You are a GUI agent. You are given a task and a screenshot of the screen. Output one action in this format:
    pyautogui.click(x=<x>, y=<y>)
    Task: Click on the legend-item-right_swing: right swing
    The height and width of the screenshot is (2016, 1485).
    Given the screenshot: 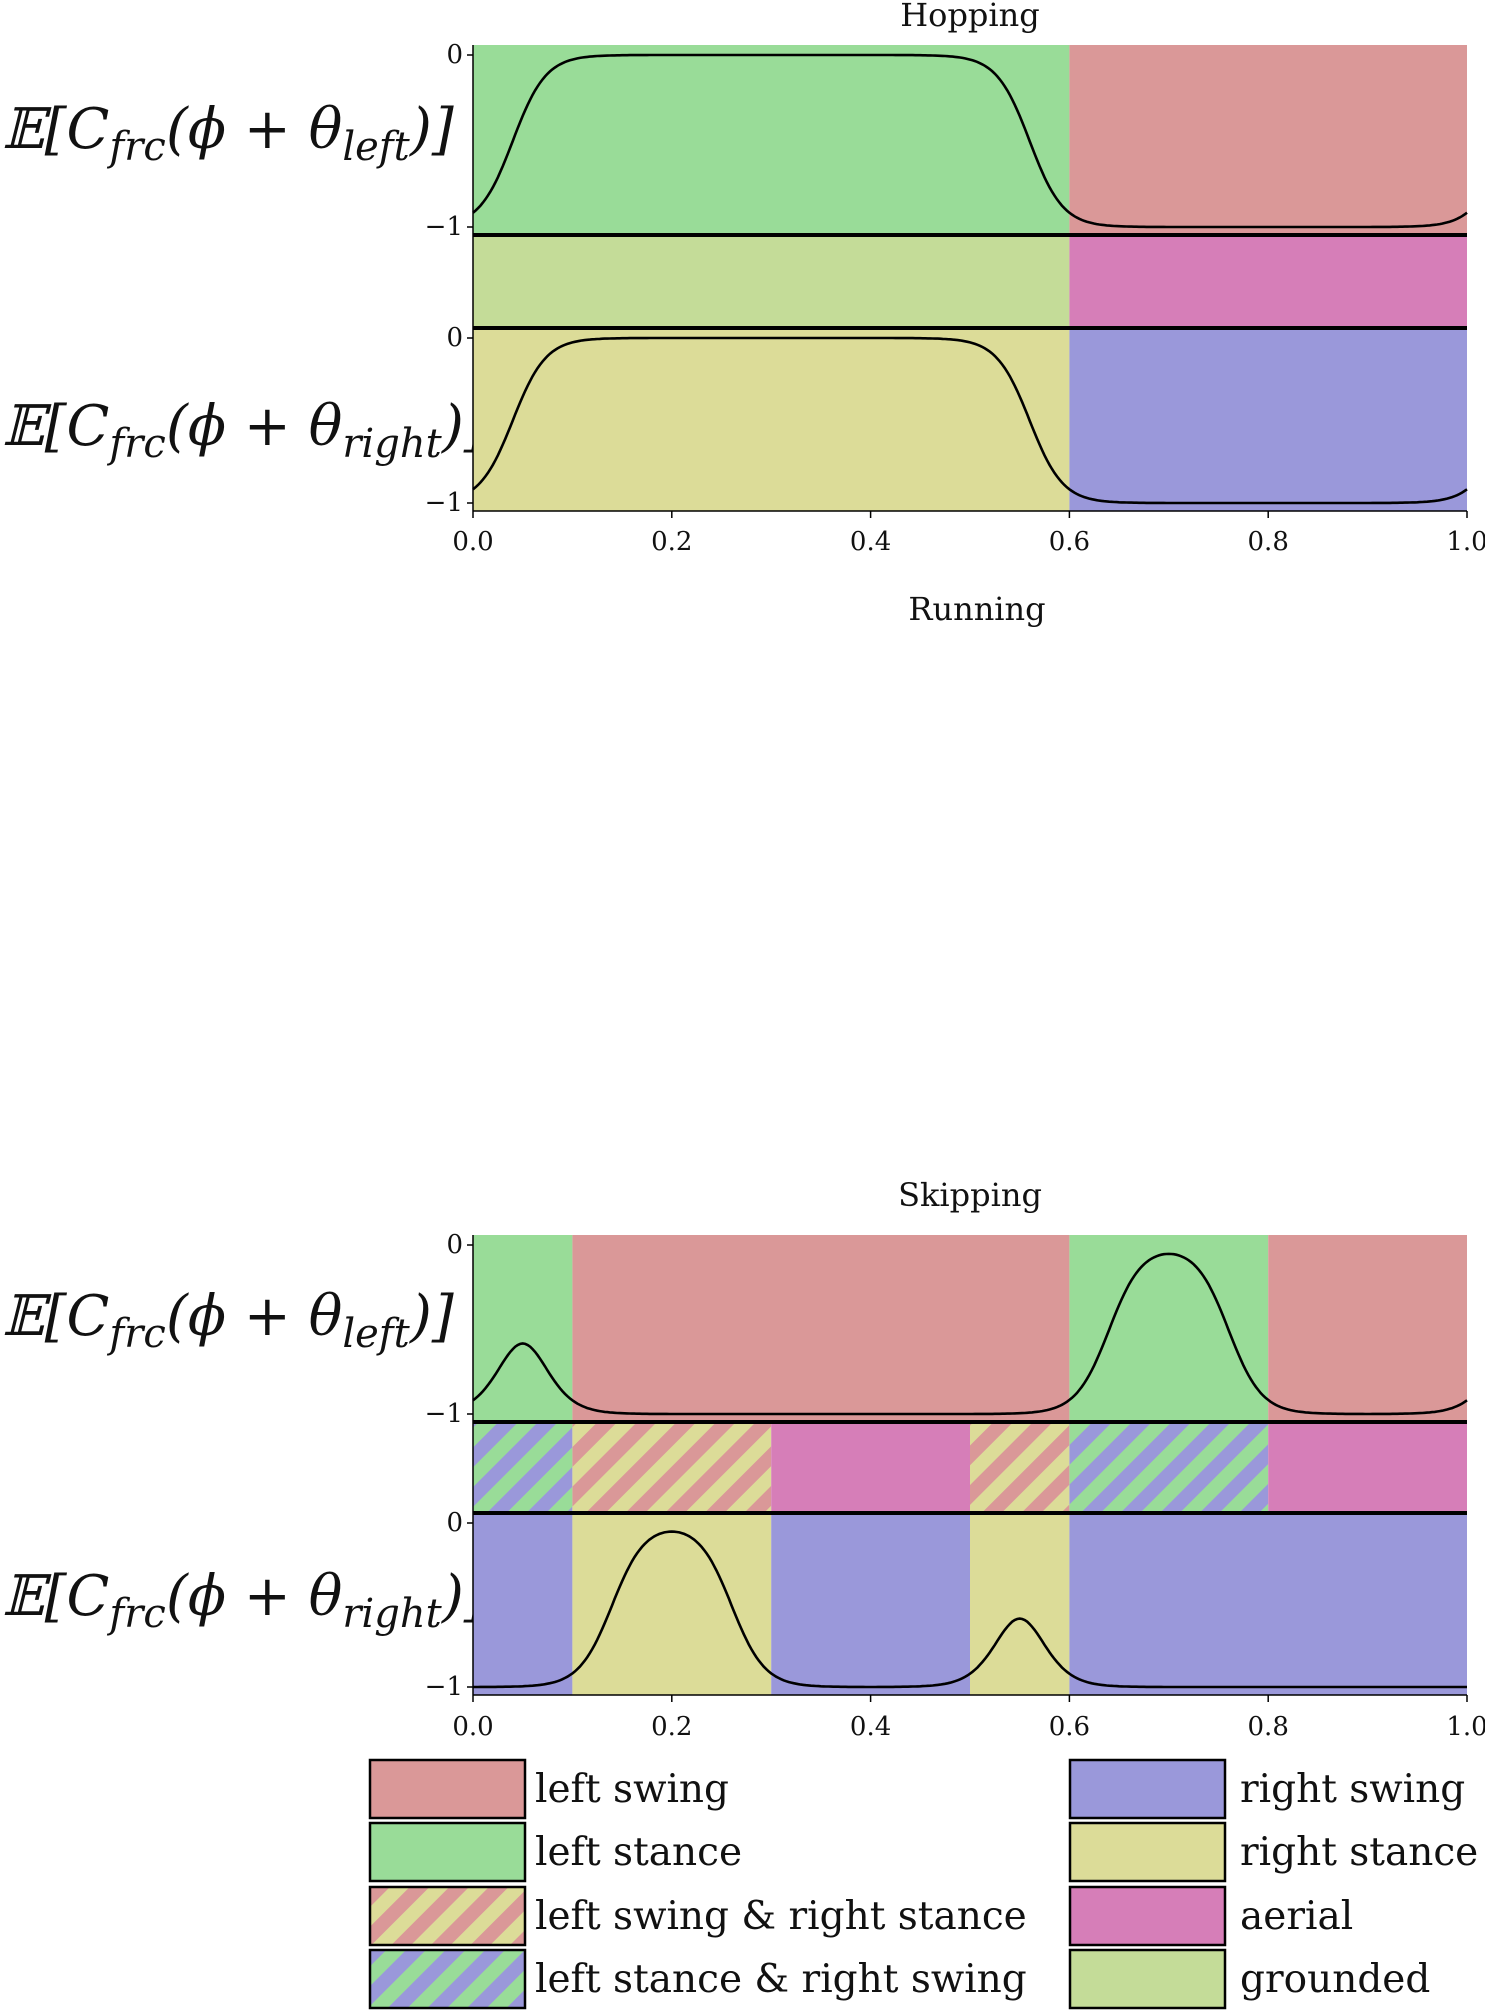 What is the action you would take?
    pyautogui.click(x=1266, y=1789)
    